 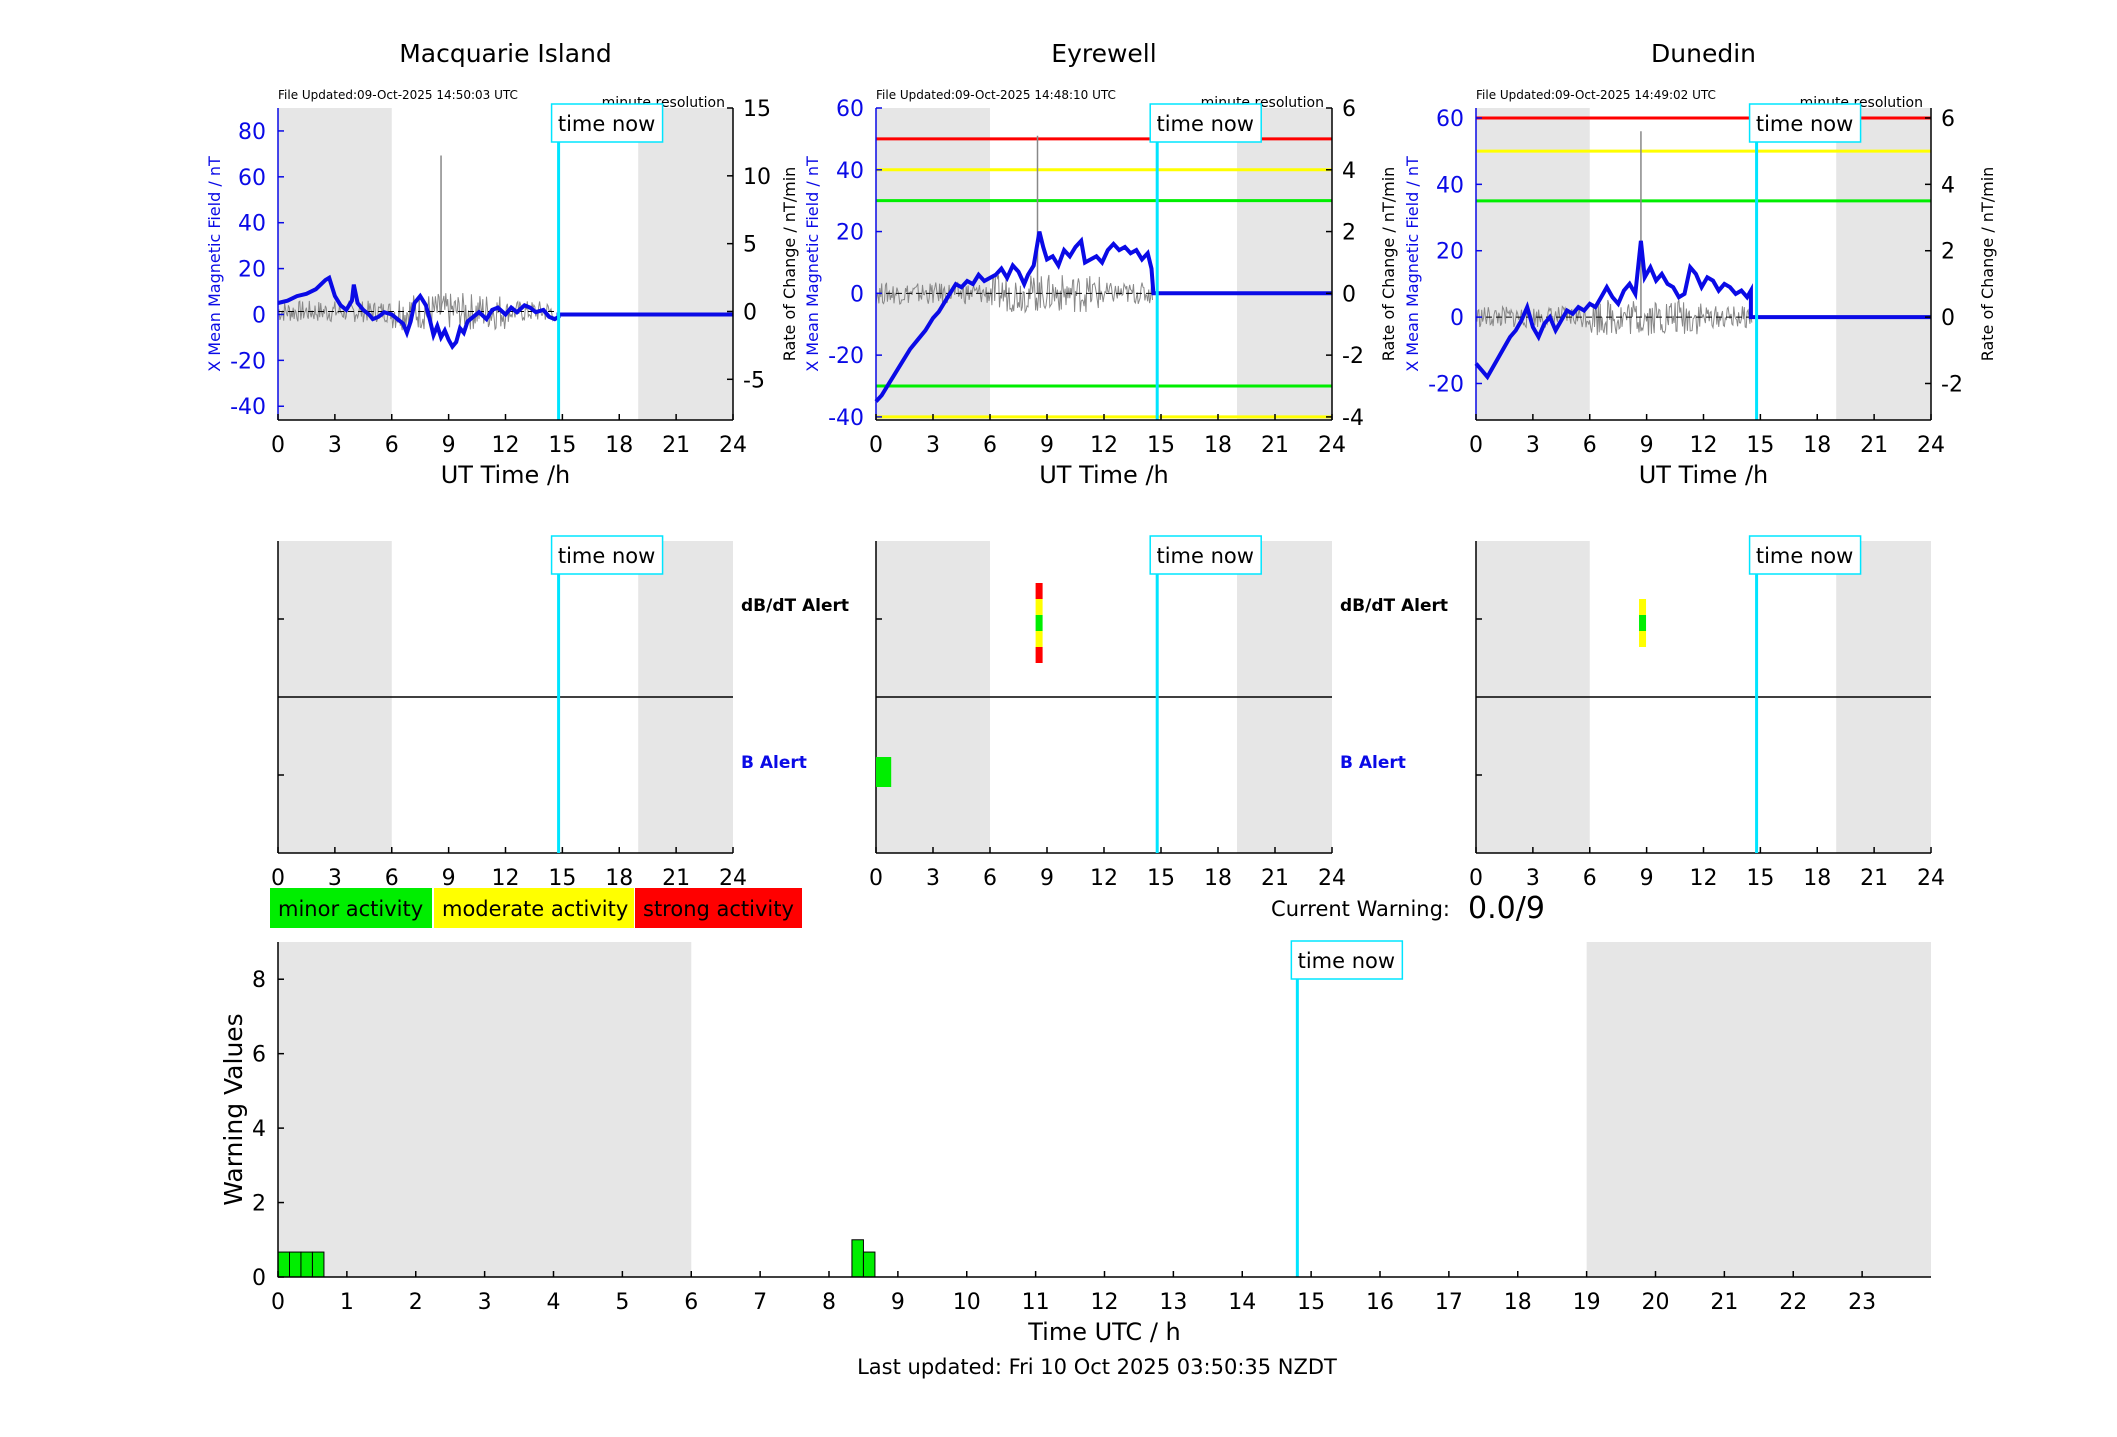 What do you see at coordinates (1104, 878) in the screenshot?
I see `alert-x-tick-label: 12` at bounding box center [1104, 878].